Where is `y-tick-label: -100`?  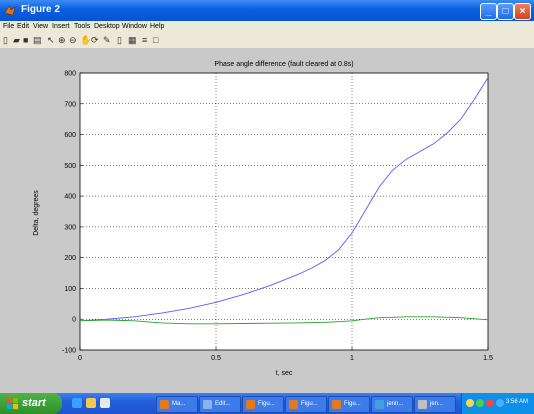
y-tick-label: -100 is located at coordinates (69, 351).